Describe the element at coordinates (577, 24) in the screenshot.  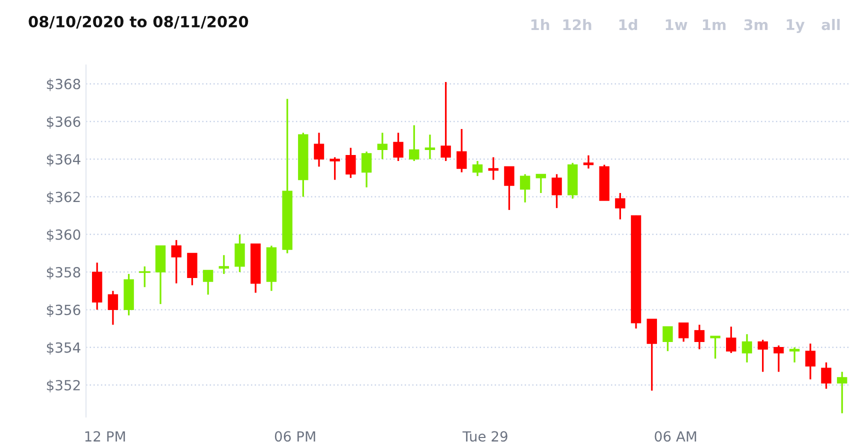
I see `text: 12h` at that location.